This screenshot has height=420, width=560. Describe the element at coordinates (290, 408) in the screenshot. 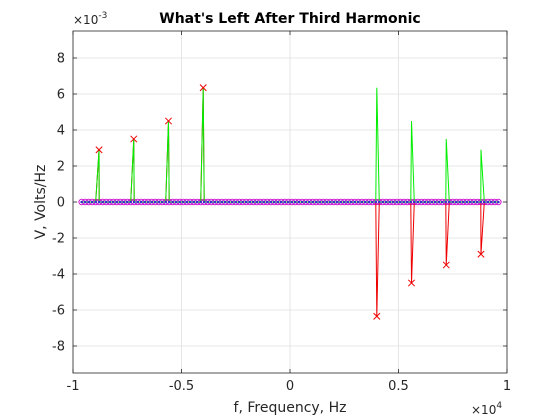

I see `x-axis-label: f, Frequency, Hz` at that location.